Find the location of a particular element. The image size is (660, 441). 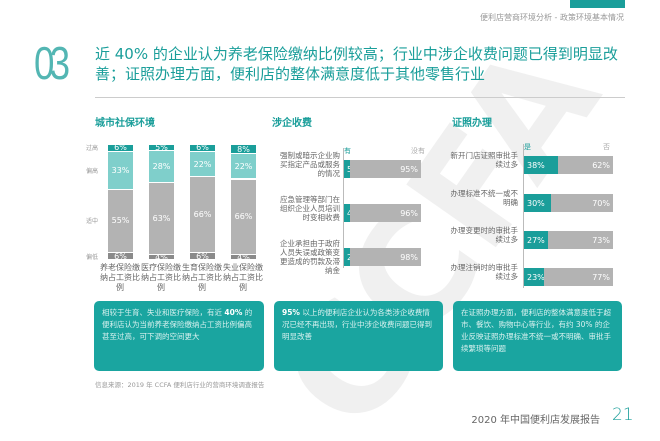

bar-segment: 98% is located at coordinates (385, 257).